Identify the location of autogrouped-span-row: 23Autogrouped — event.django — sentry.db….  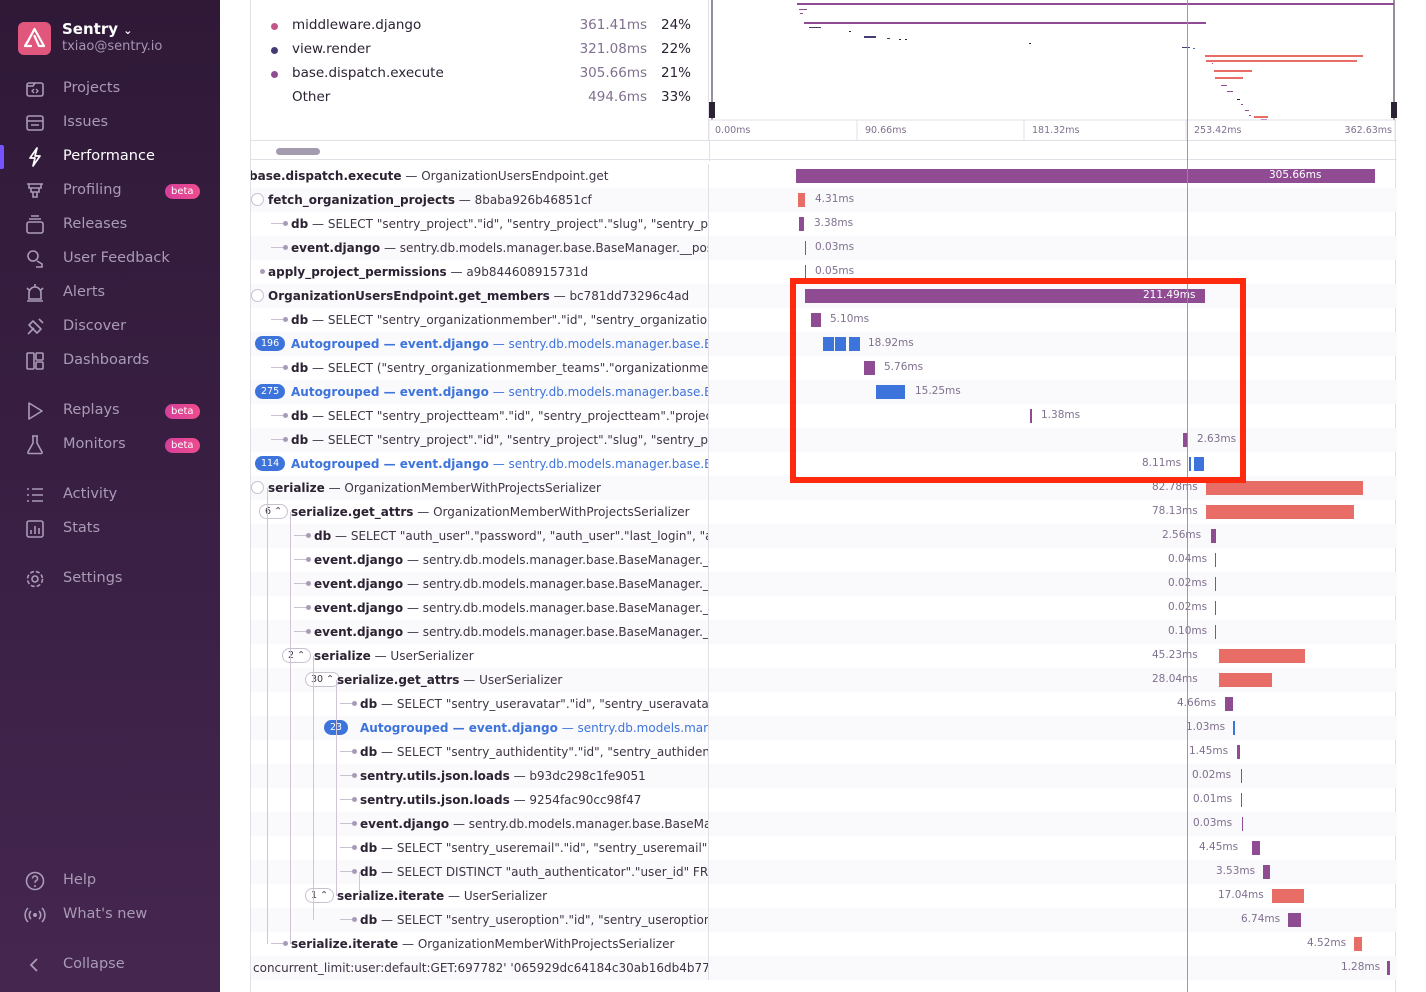
(824, 728).